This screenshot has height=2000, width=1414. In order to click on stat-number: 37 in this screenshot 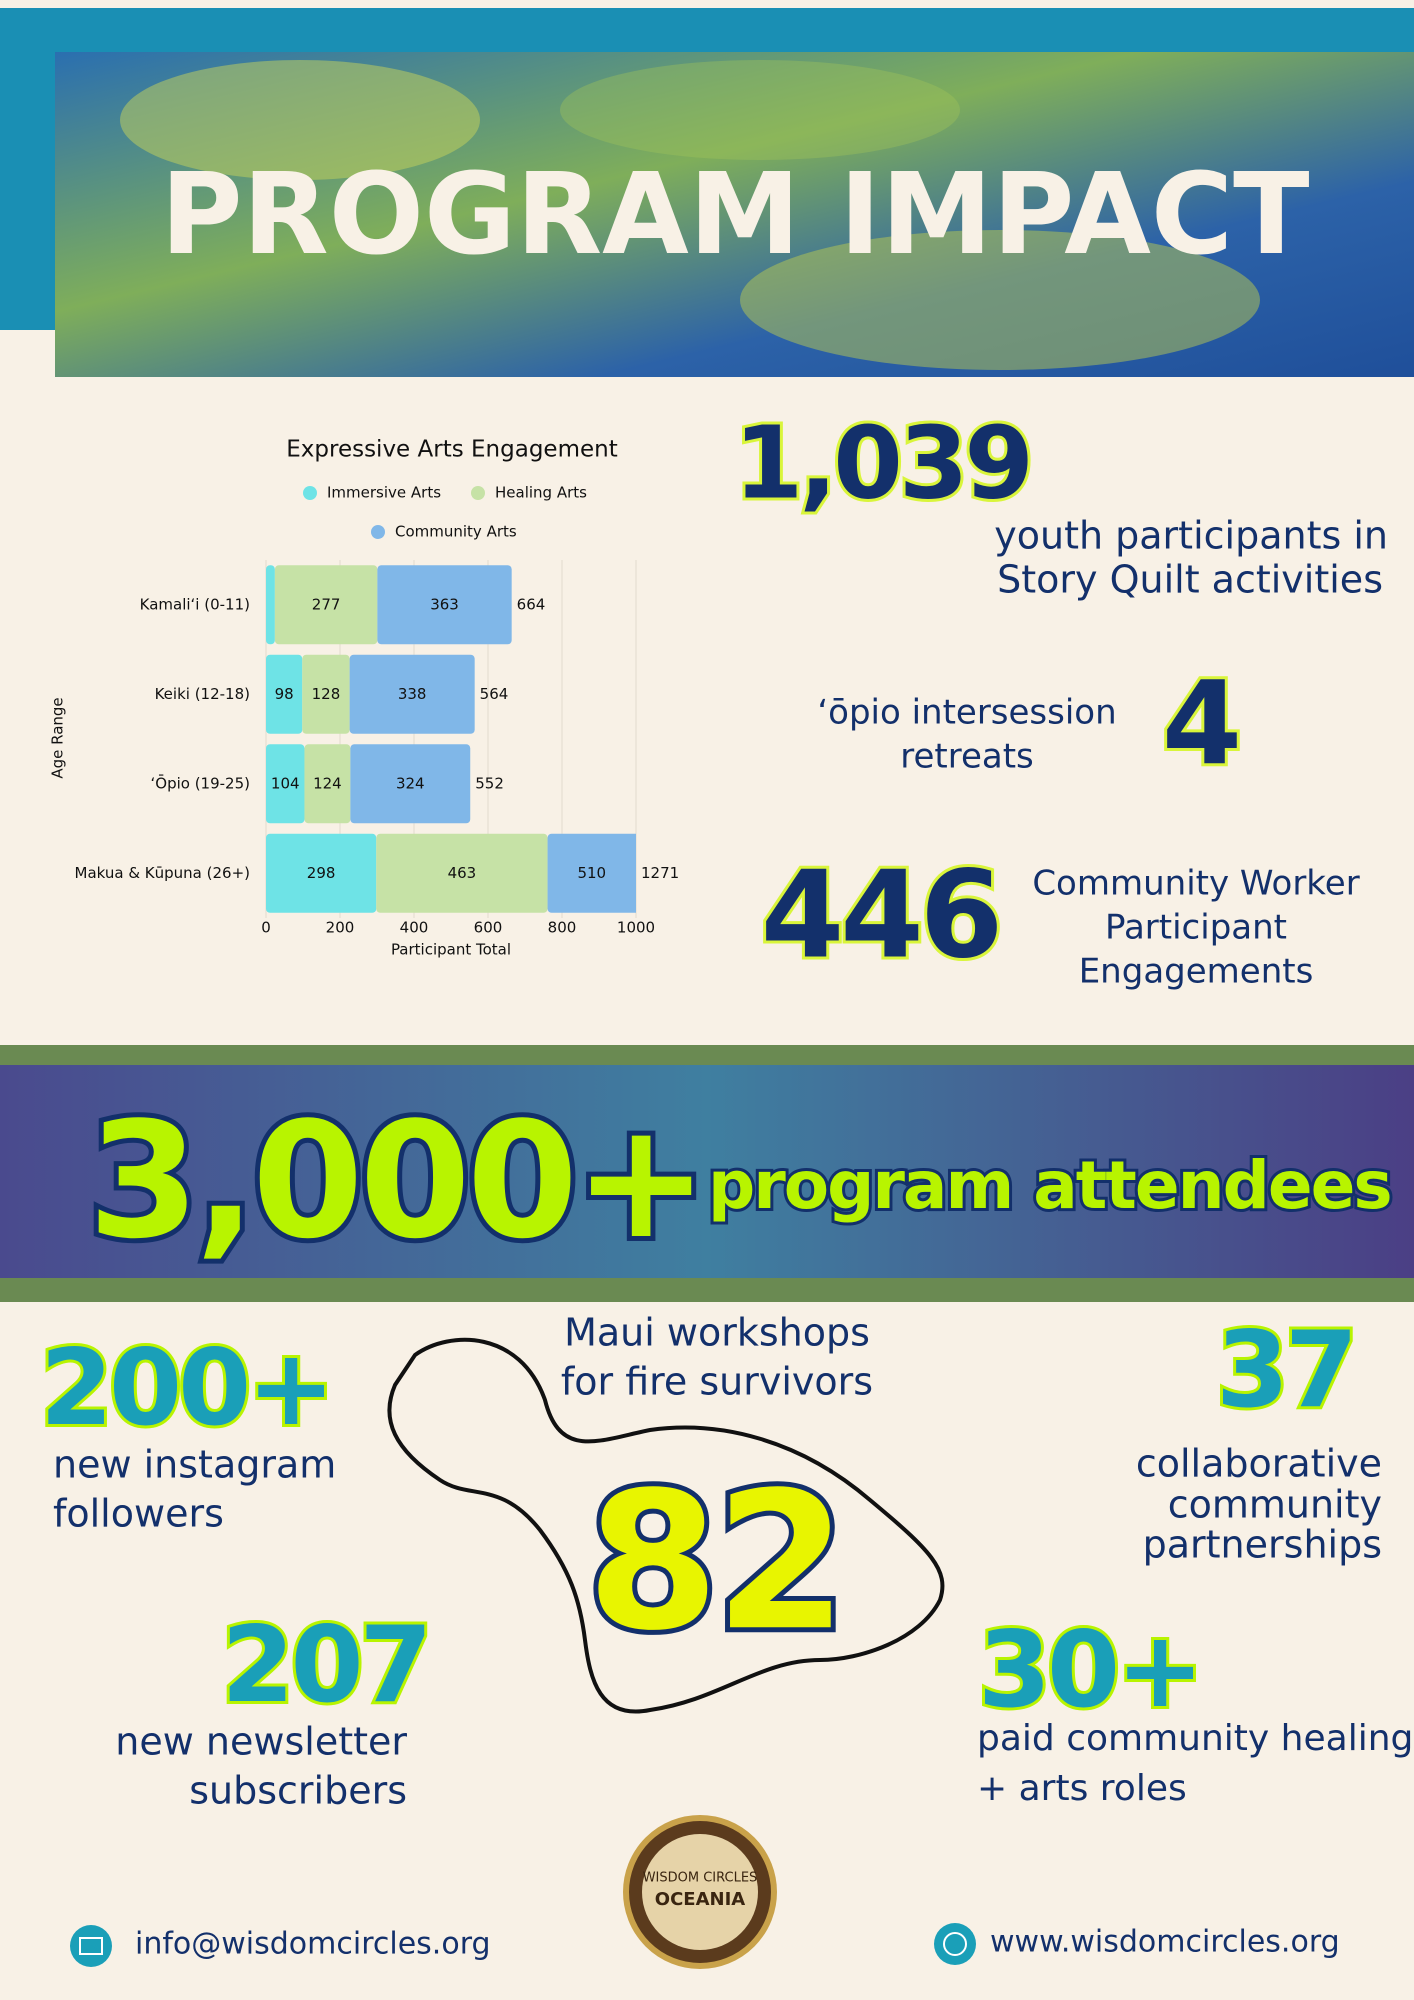, I will do `click(1285, 1370)`.